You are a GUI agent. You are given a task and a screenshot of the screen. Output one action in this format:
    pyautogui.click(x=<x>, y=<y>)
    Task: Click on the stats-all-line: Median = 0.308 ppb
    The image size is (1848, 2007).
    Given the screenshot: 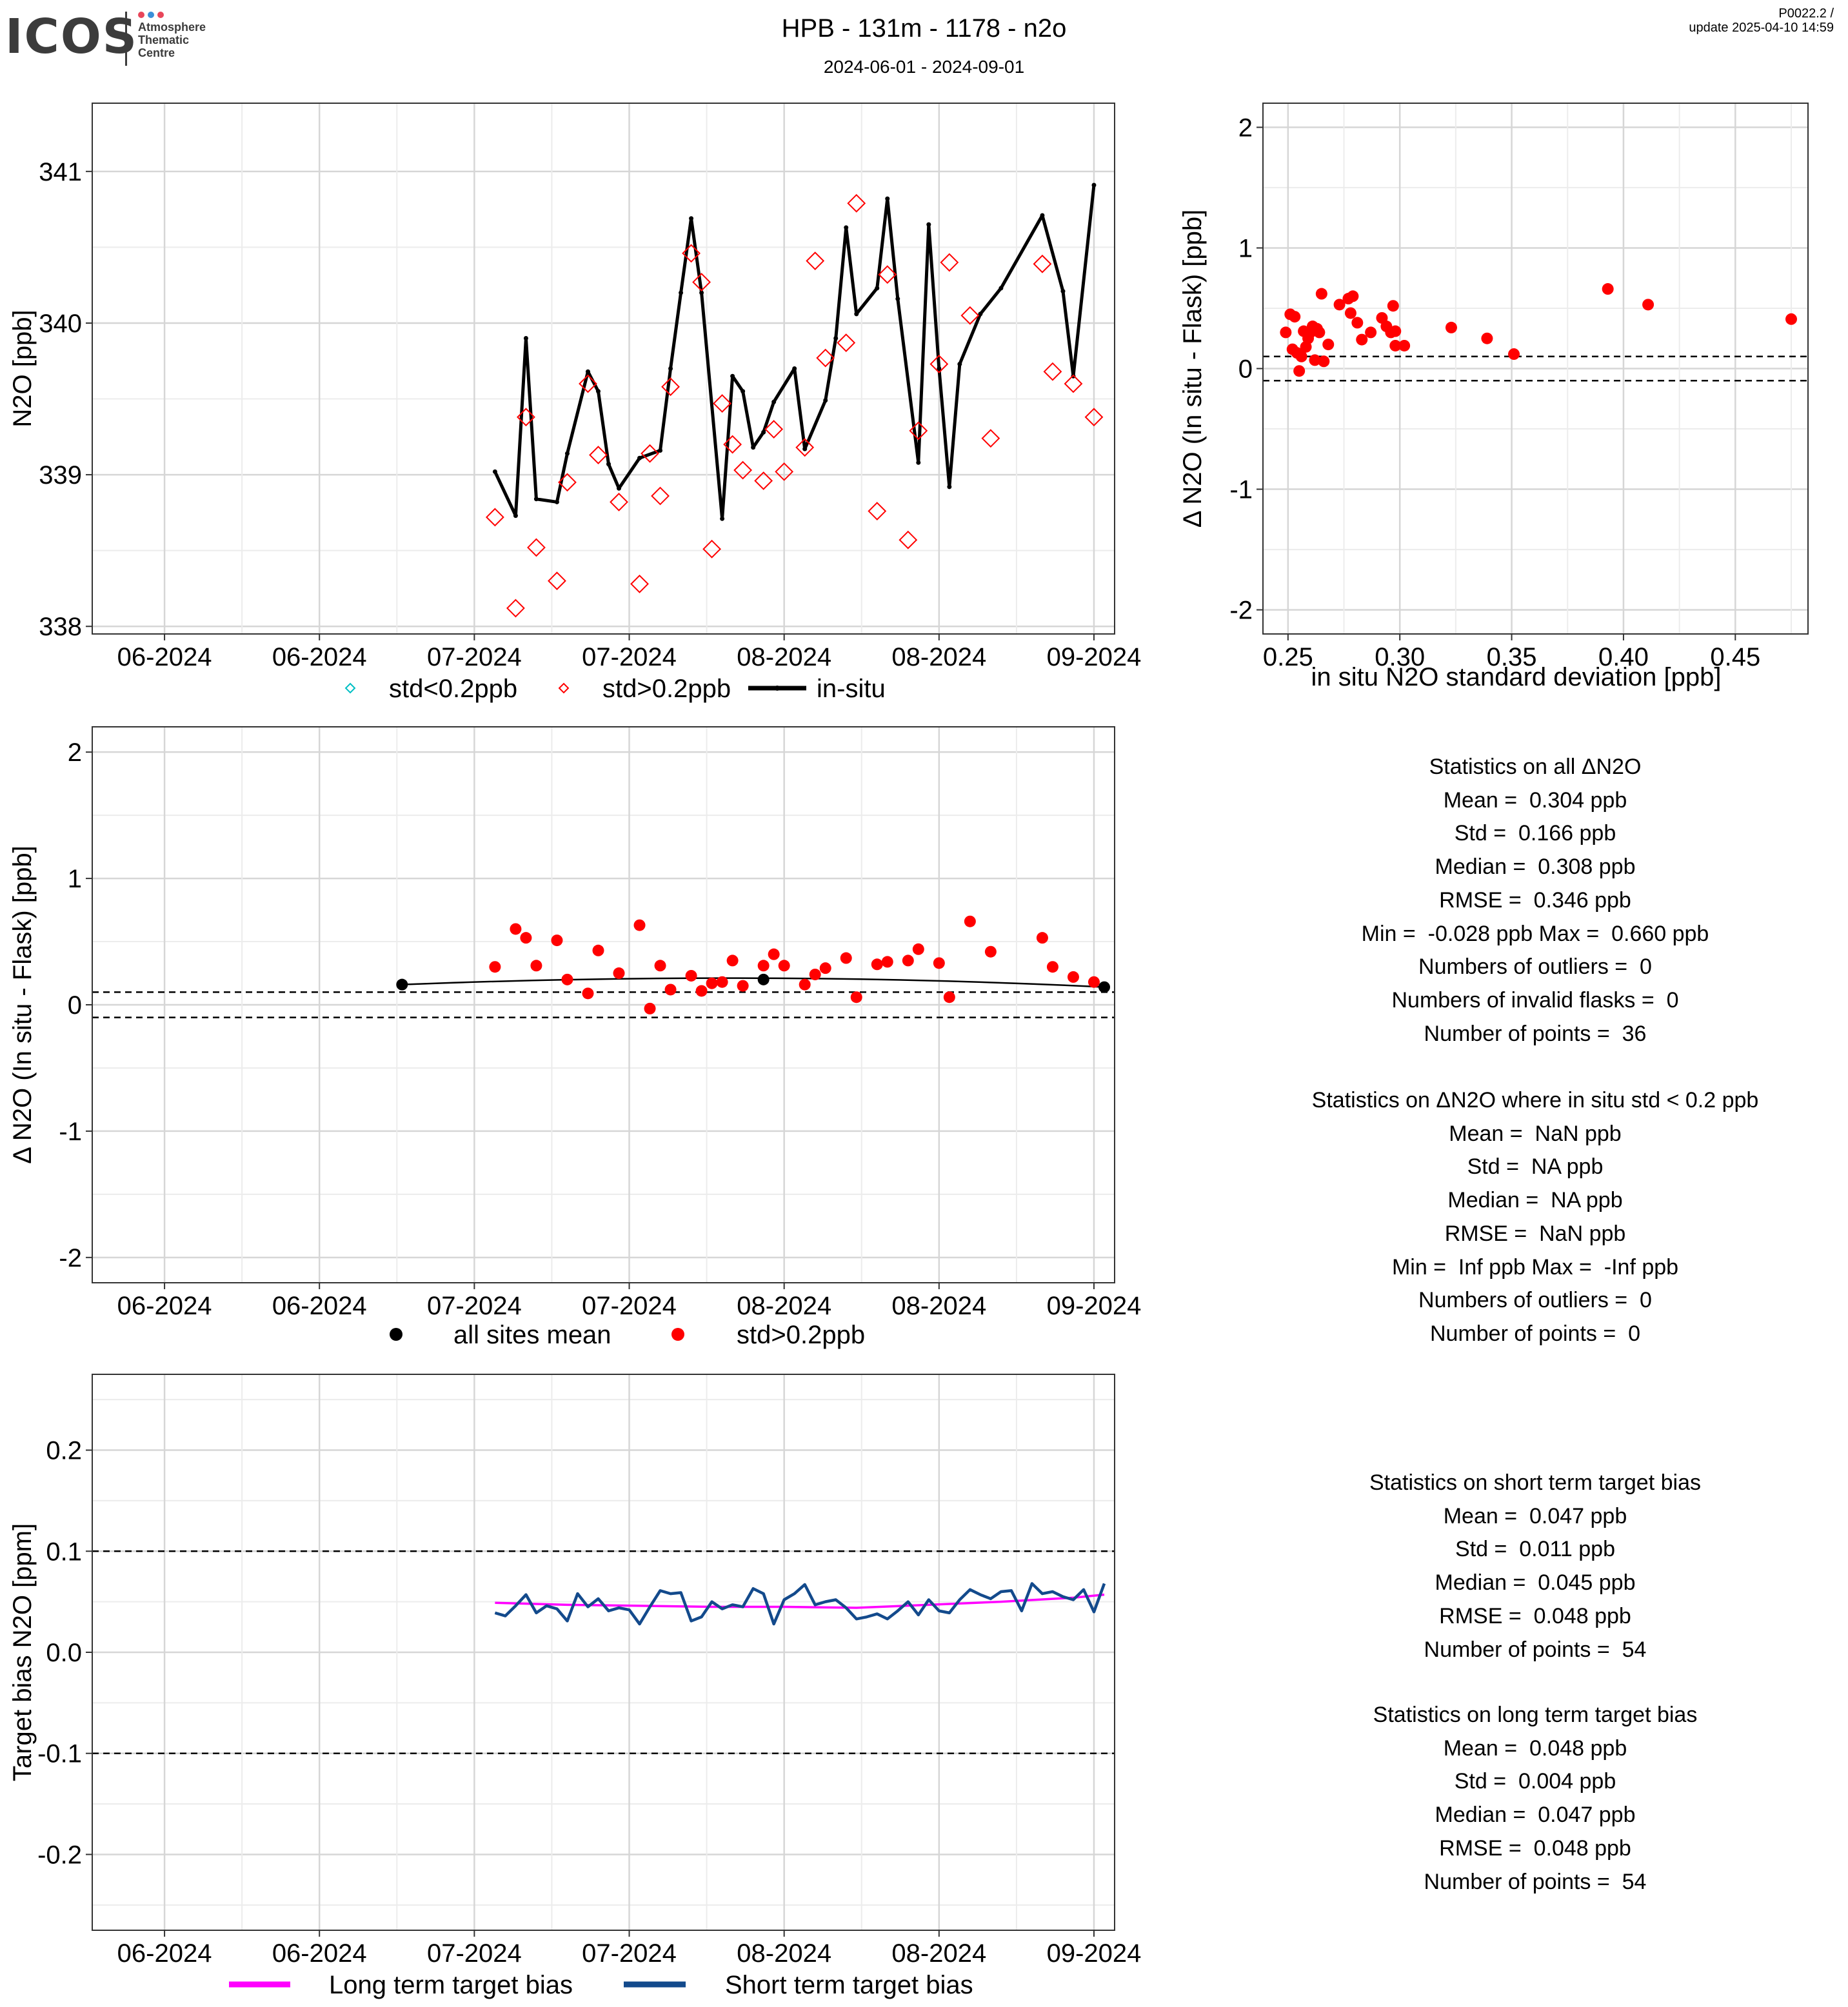 What is the action you would take?
    pyautogui.click(x=1535, y=867)
    